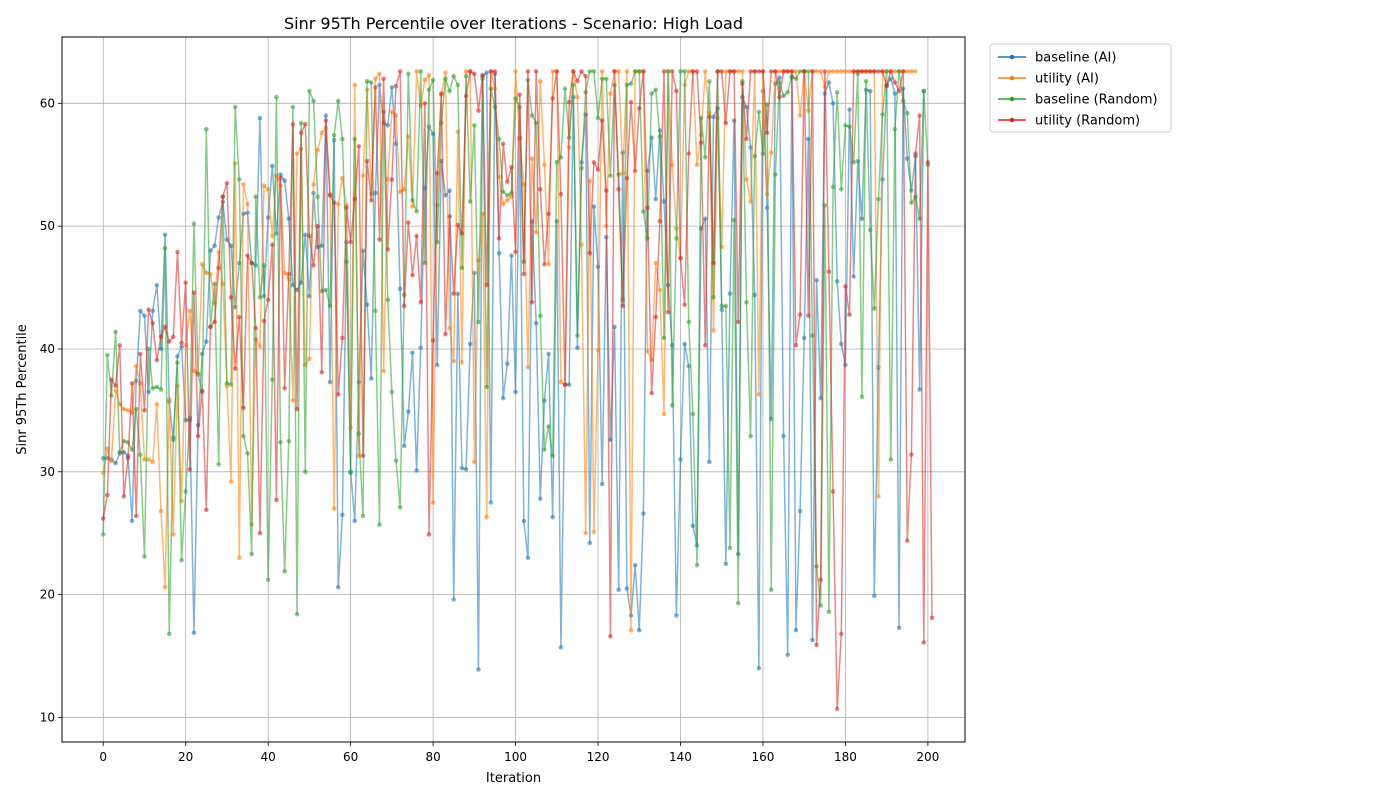  Describe the element at coordinates (513, 778) in the screenshot. I see `x-axis-label: Iteration` at that location.